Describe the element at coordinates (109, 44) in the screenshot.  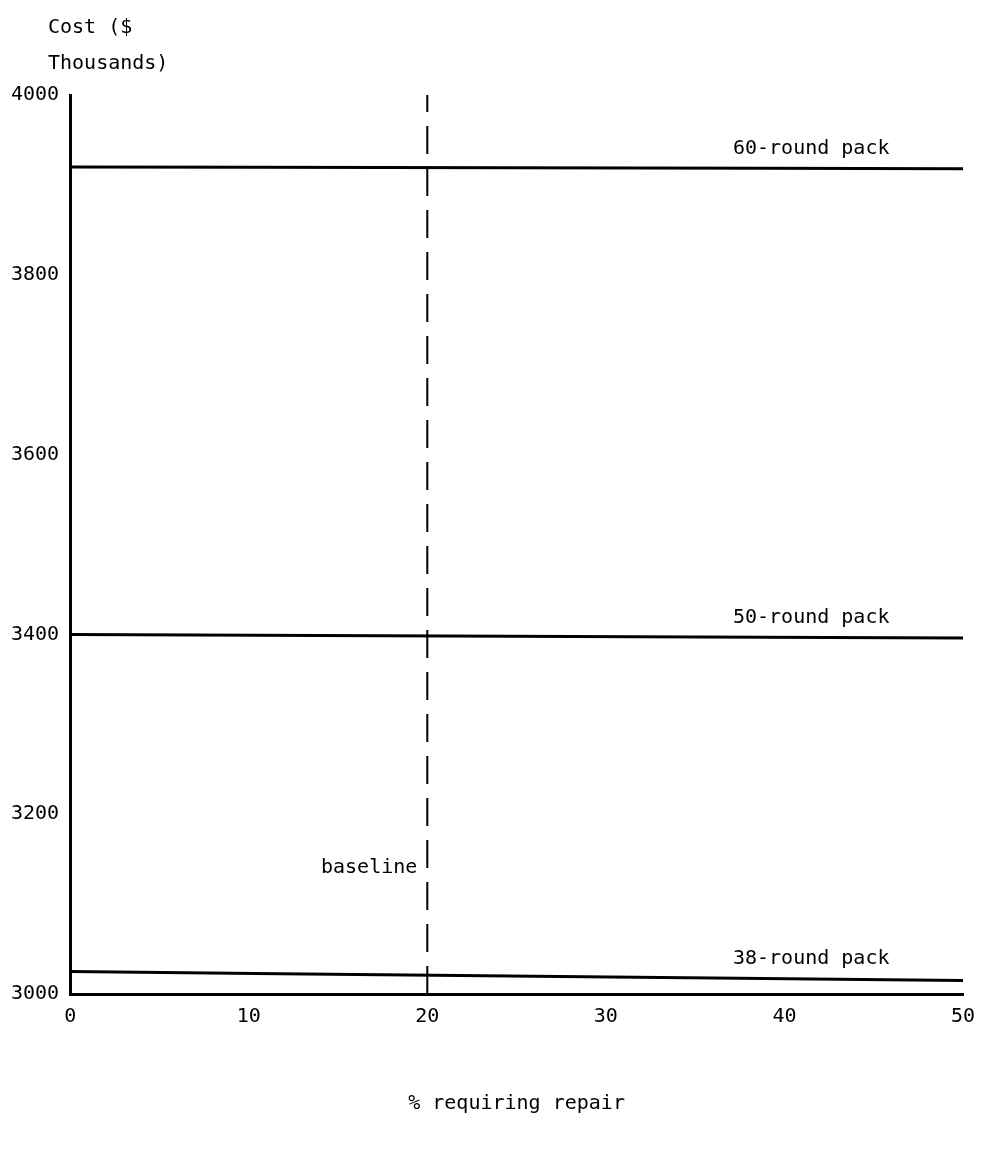
I see `y-axis-title: Cost ($ Thousands)` at that location.